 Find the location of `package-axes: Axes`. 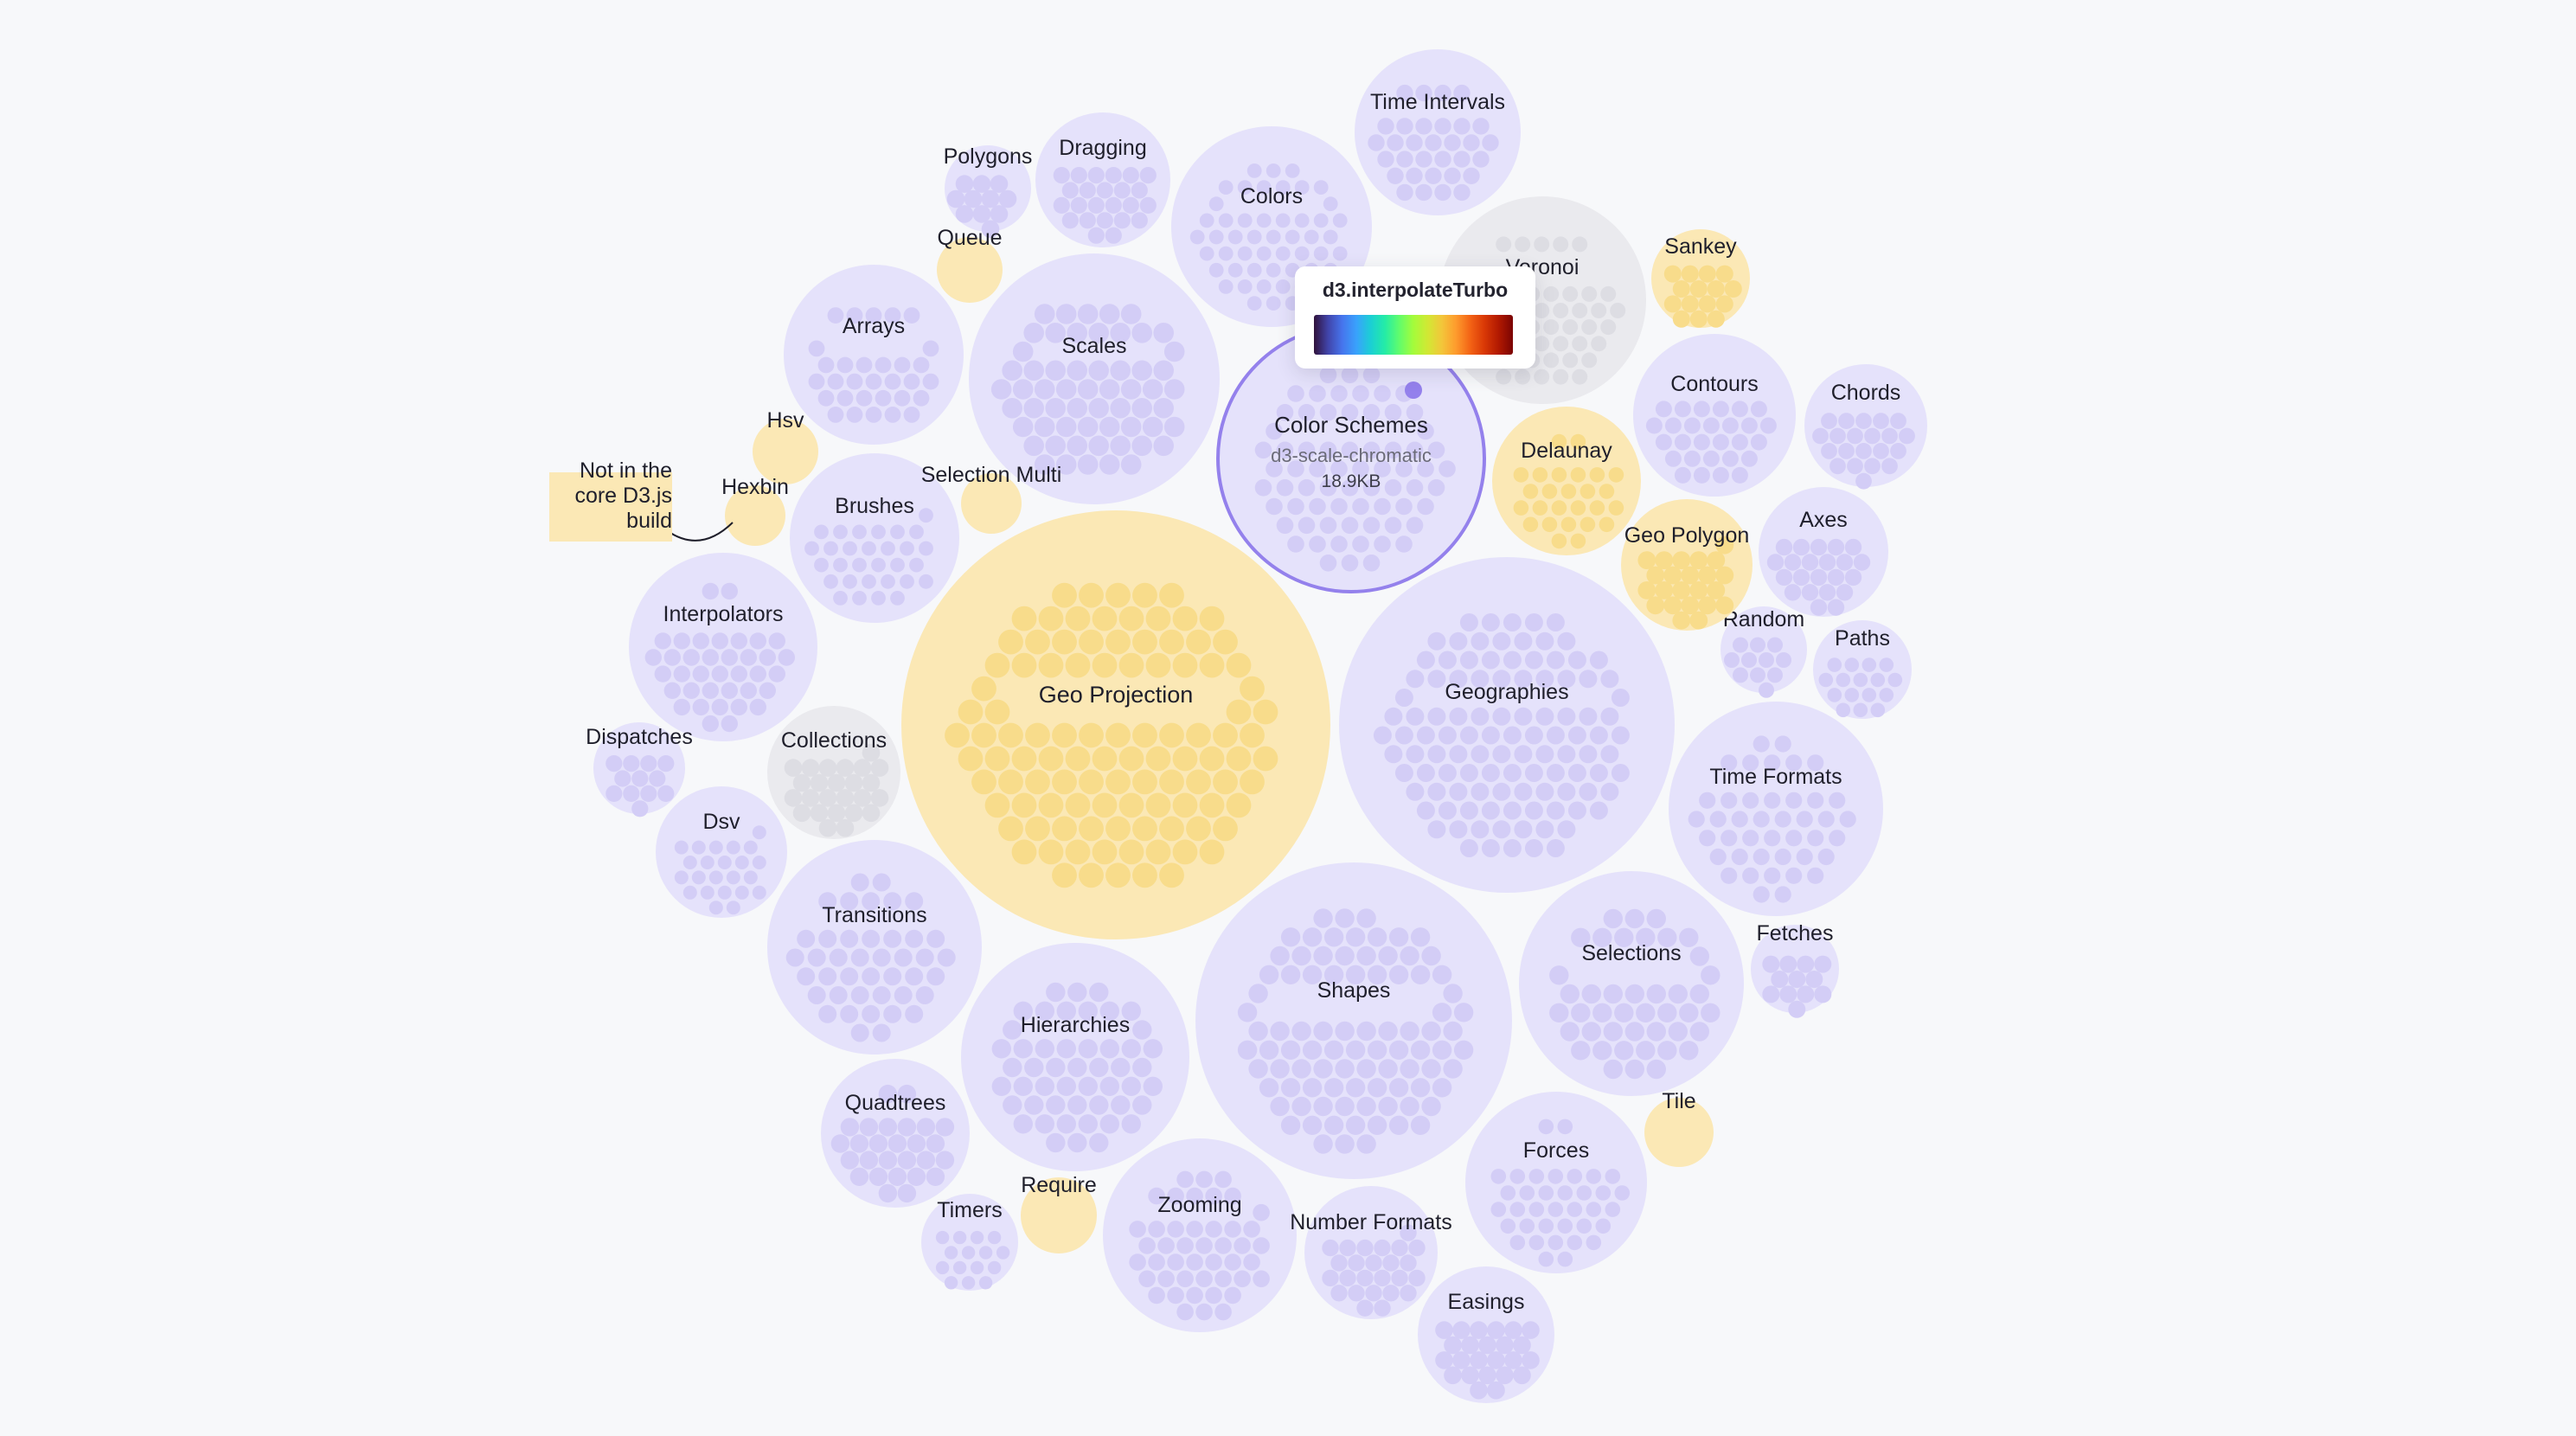

package-axes: Axes is located at coordinates (1823, 552).